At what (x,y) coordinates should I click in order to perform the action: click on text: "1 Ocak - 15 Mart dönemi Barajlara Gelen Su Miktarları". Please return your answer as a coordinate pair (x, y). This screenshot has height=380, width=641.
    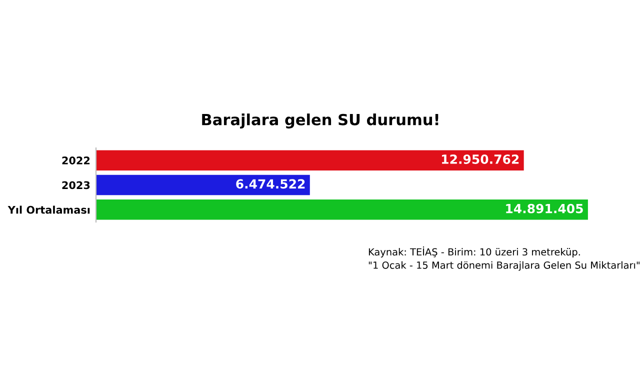
    Looking at the image, I should click on (504, 266).